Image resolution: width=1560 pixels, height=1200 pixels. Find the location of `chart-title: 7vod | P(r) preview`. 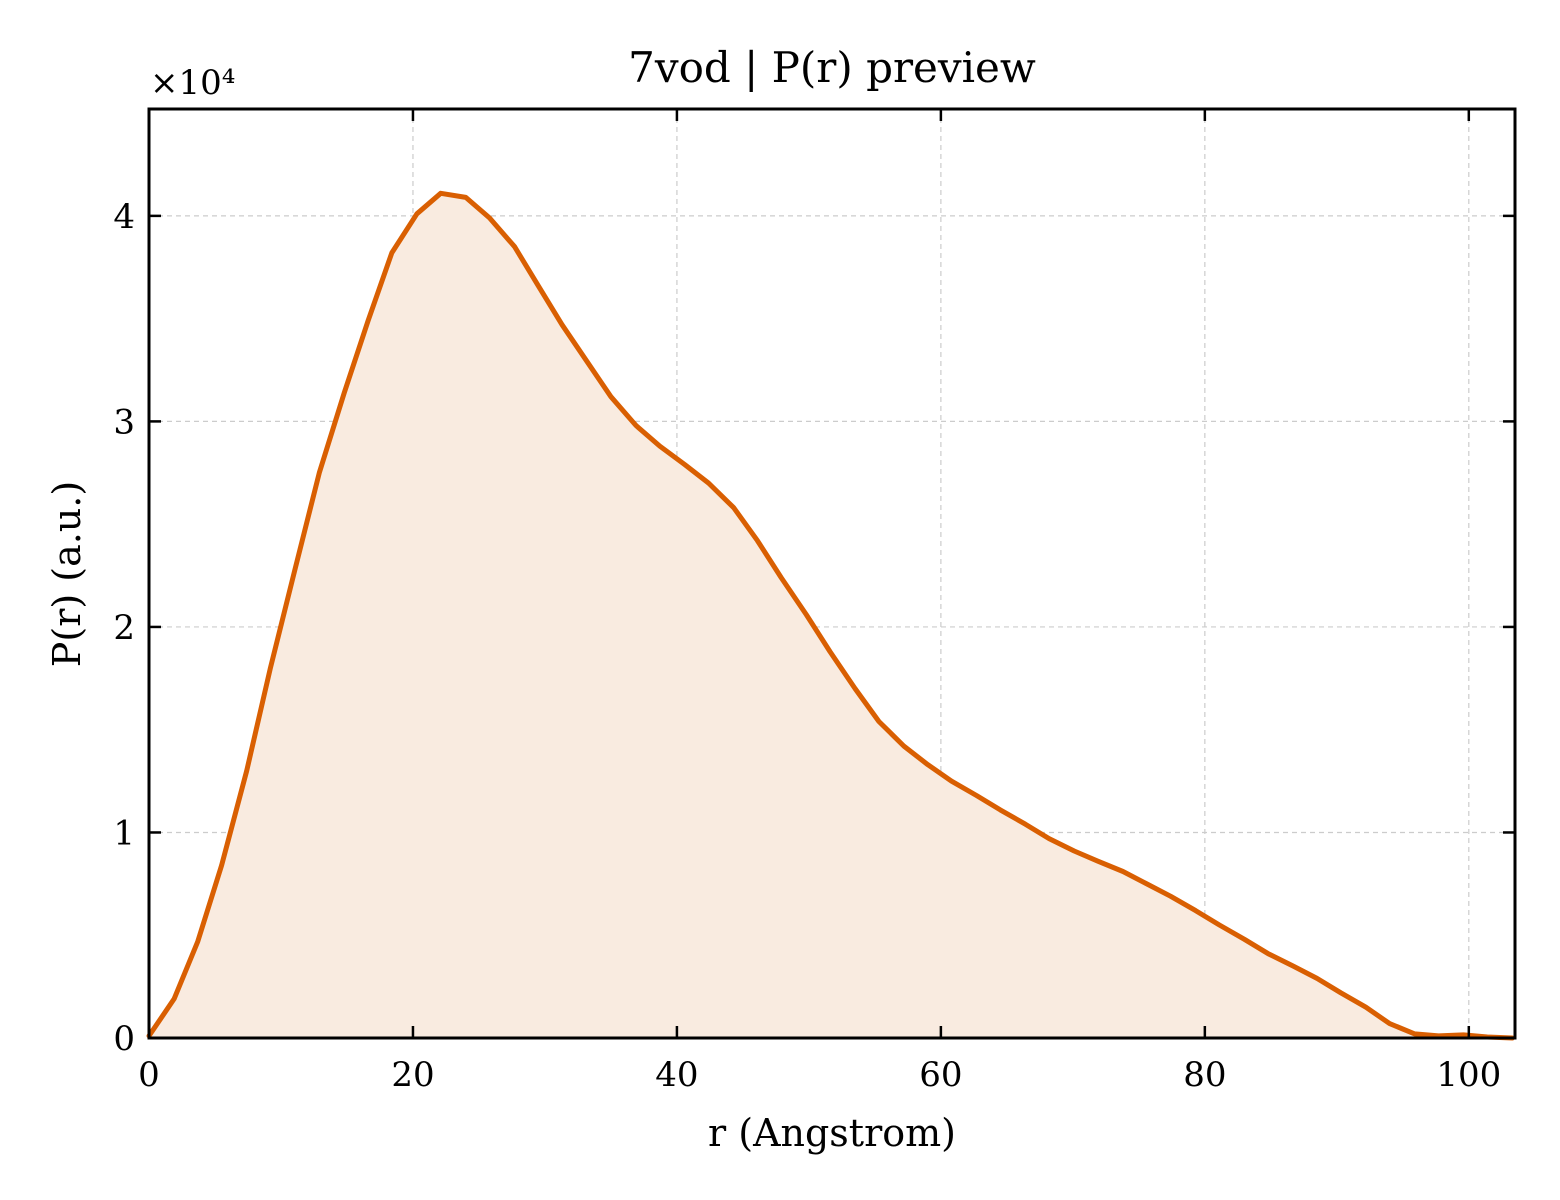

chart-title: 7vod | P(r) preview is located at coordinates (832, 67).